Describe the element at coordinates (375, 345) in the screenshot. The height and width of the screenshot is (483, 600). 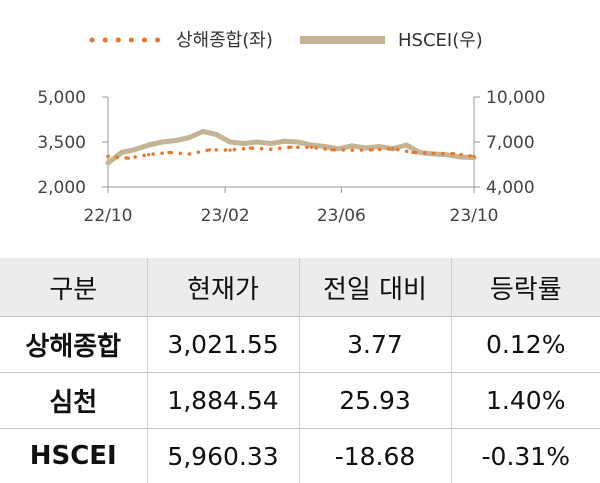
I see `row-change: 3.77` at that location.